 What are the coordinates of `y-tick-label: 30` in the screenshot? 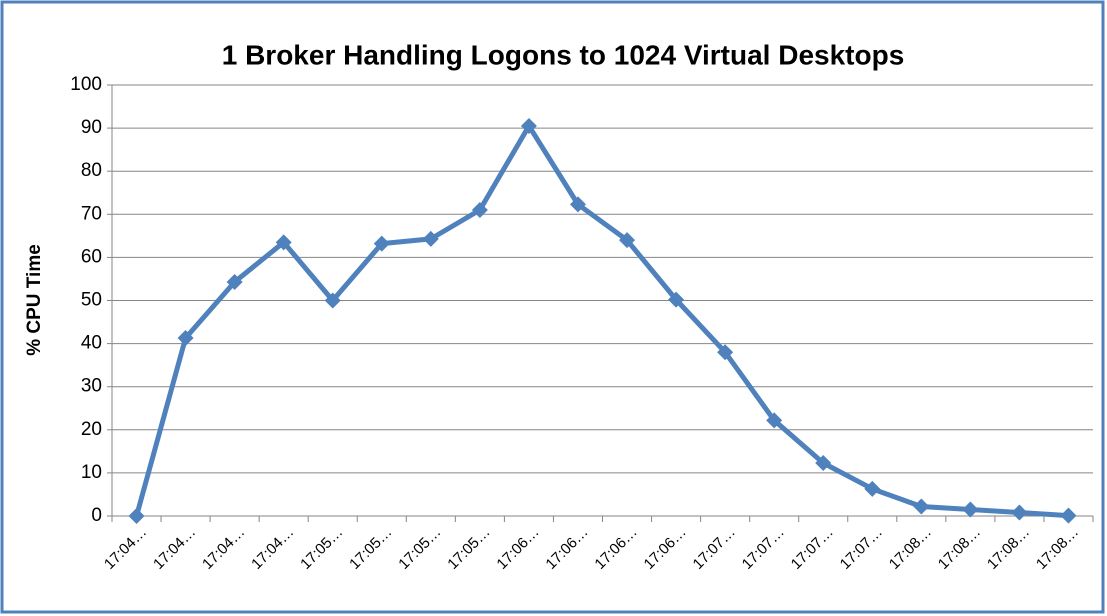 It's located at (91, 386).